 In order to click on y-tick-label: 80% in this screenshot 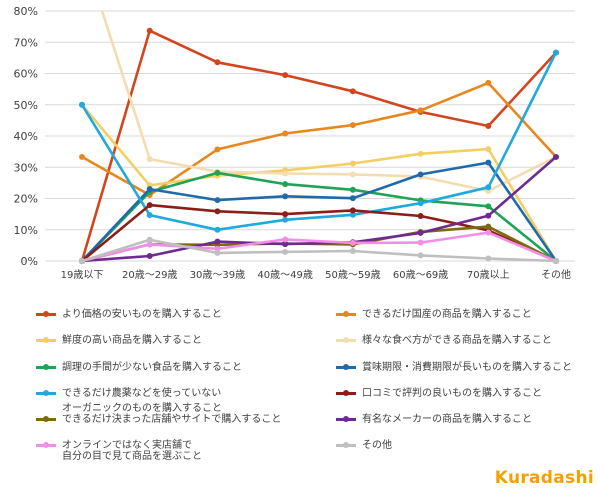, I will do `click(26, 11)`.